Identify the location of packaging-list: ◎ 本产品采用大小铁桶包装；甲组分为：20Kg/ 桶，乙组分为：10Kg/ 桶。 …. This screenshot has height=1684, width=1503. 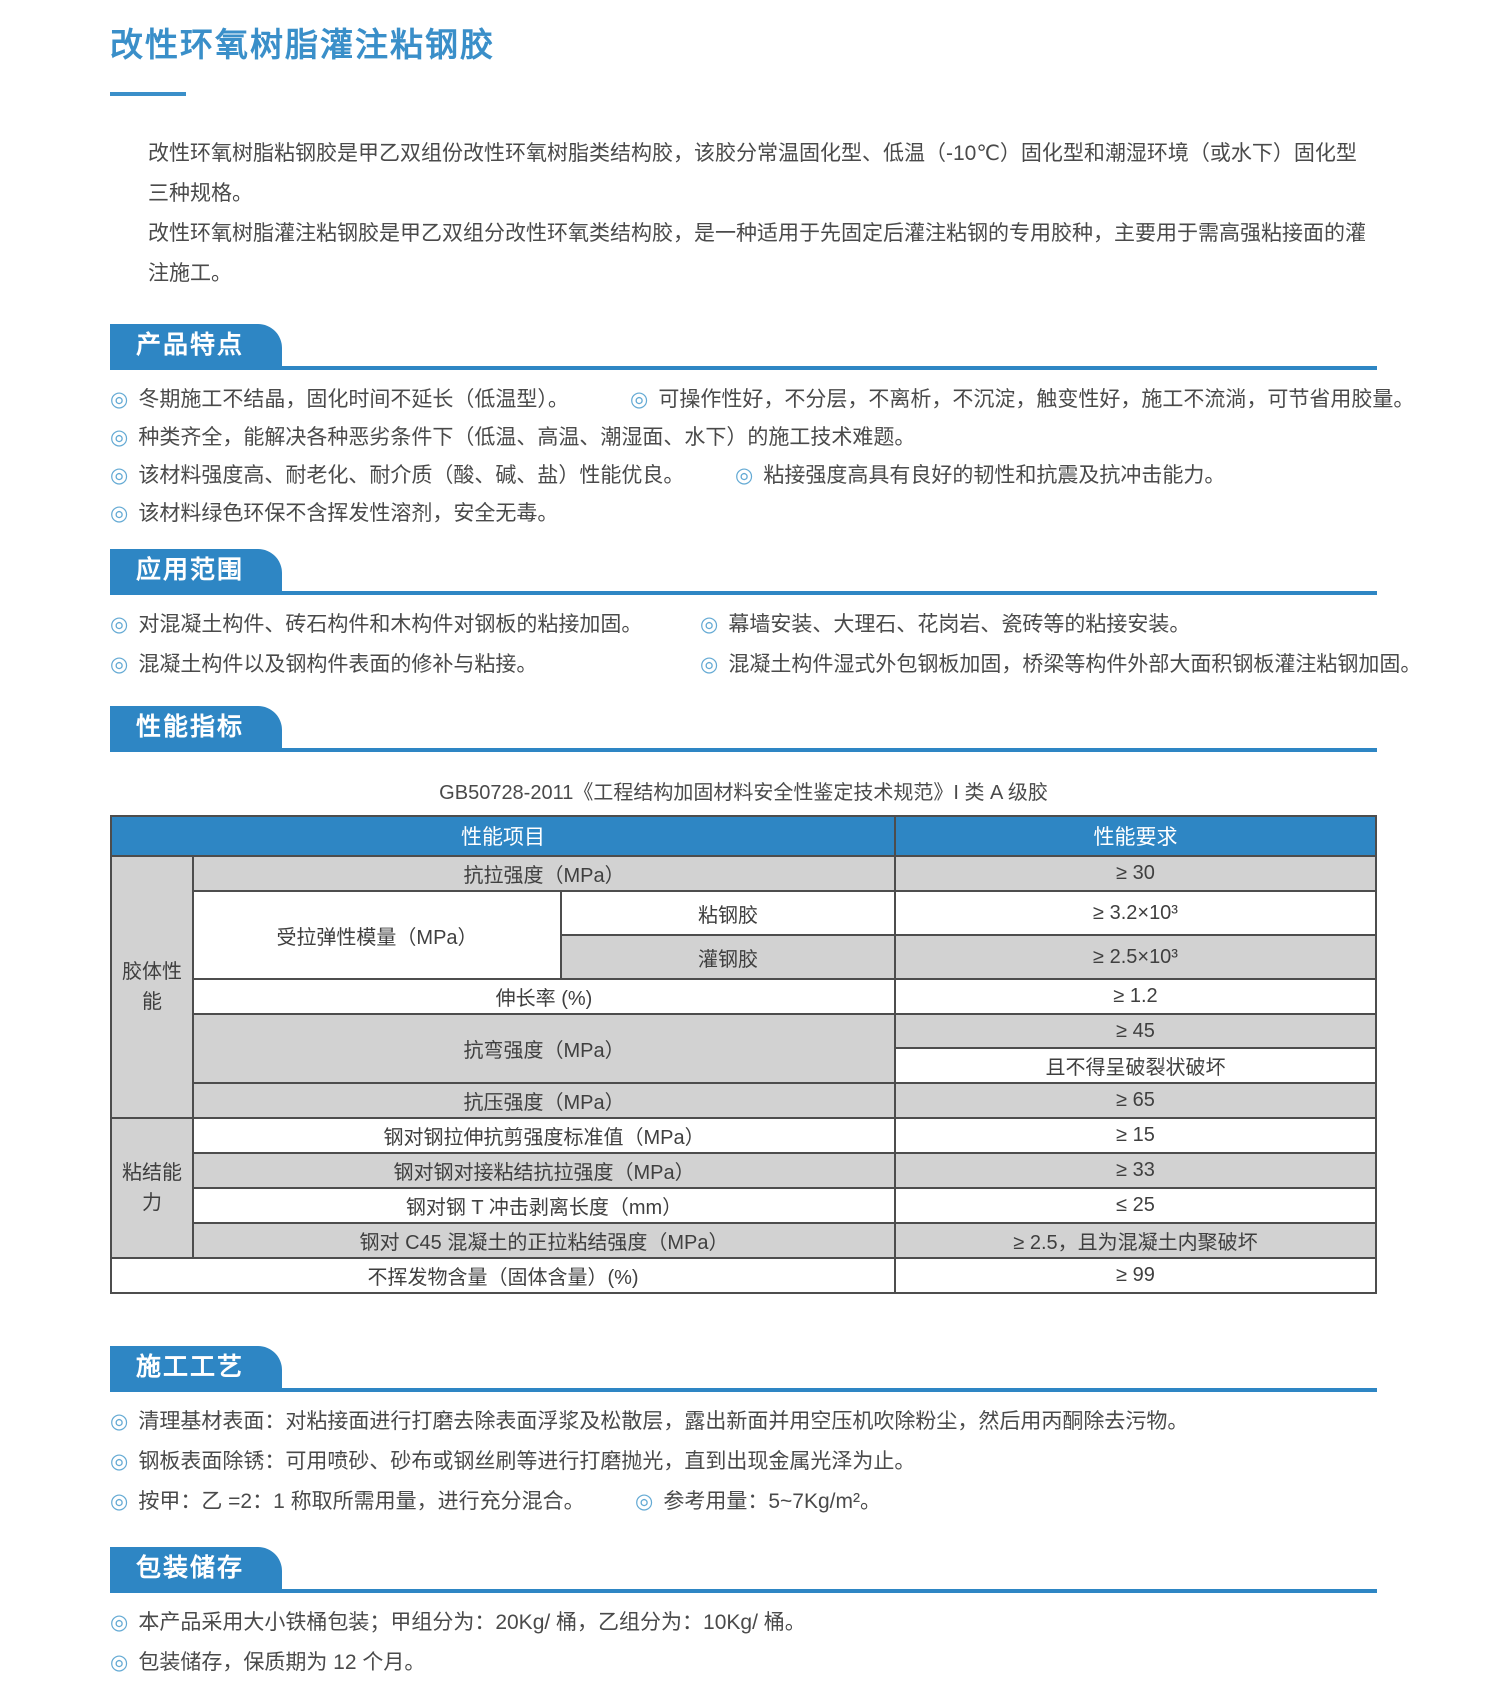
(743, 1644).